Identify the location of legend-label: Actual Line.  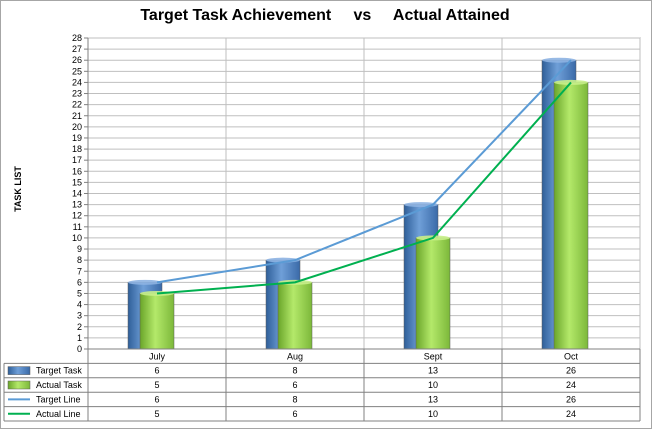
(58, 414).